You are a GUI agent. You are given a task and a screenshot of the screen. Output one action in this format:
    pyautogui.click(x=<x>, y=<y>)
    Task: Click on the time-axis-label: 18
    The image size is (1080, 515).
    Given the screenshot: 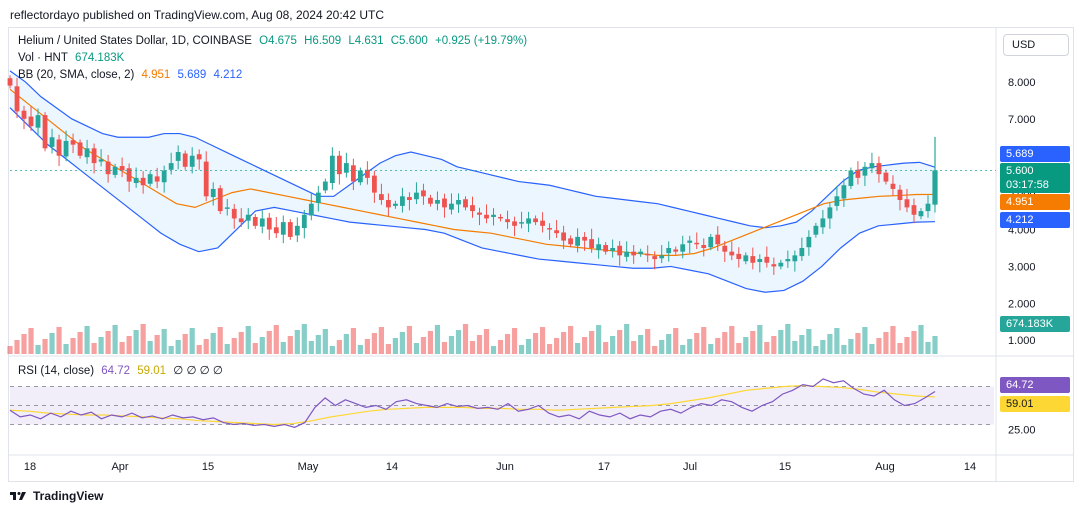 What is the action you would take?
    pyautogui.click(x=30, y=467)
    